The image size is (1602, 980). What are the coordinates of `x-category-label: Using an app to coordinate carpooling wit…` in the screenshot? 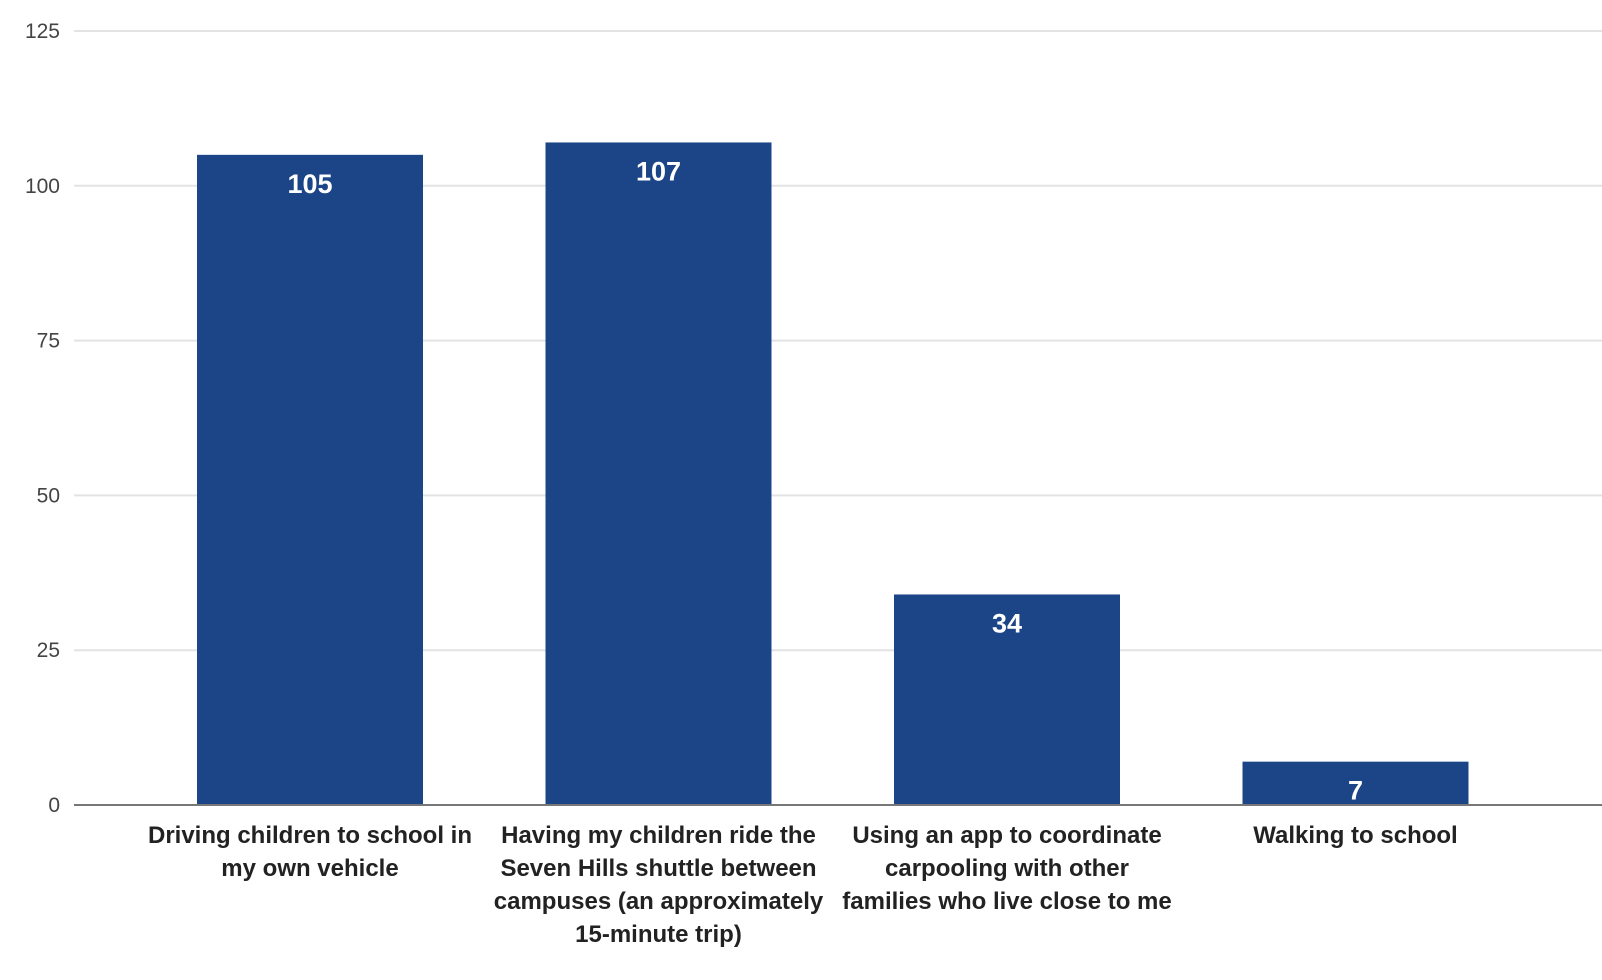 It's located at (1006, 868).